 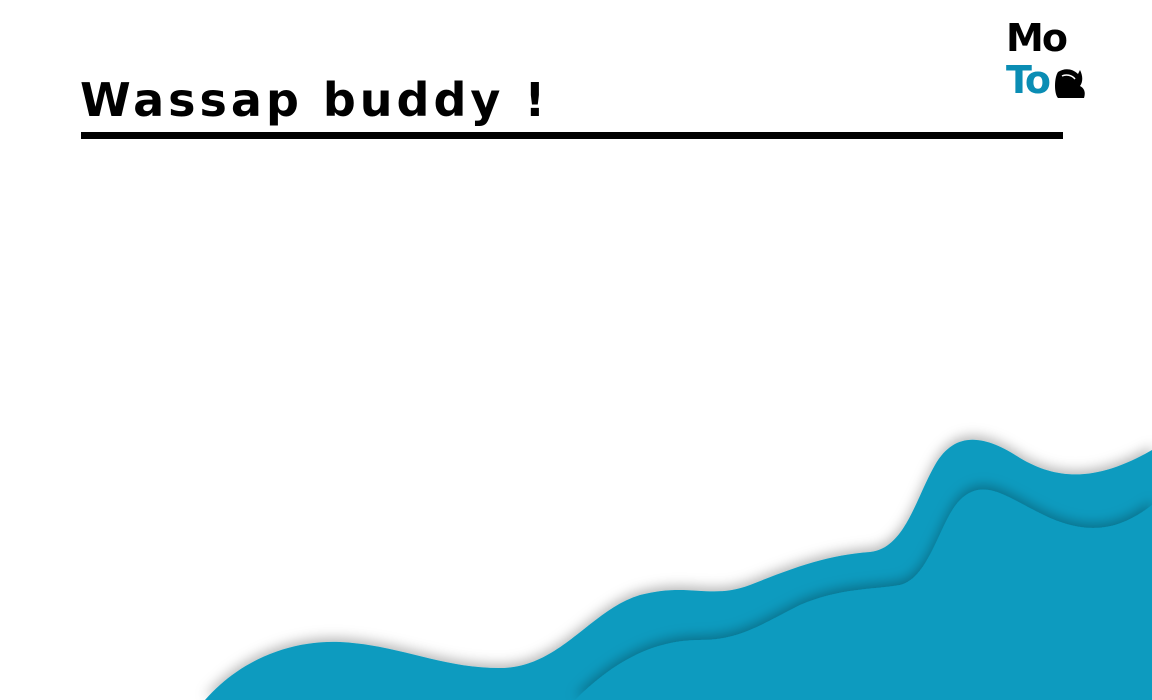 What do you see at coordinates (1070, 83) in the screenshot?
I see `cup-icon` at bounding box center [1070, 83].